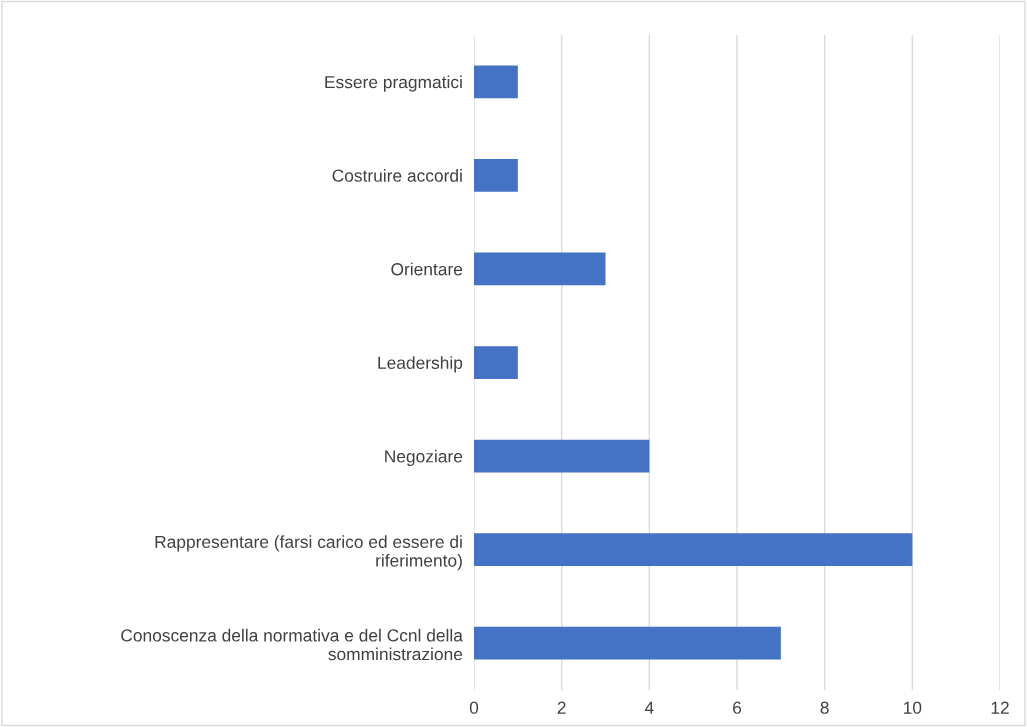  Describe the element at coordinates (424, 457) in the screenshot. I see `y-tick-label: Negoziare` at that location.